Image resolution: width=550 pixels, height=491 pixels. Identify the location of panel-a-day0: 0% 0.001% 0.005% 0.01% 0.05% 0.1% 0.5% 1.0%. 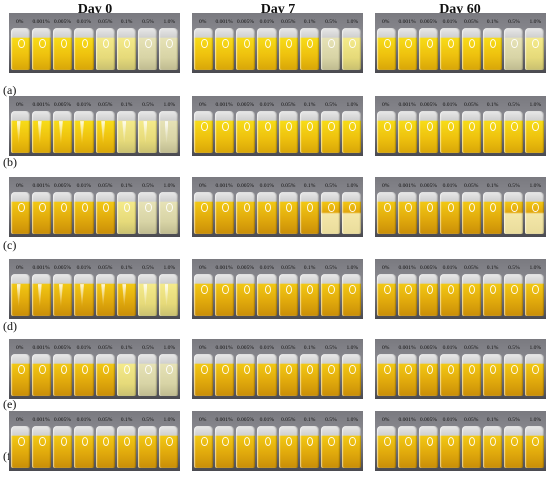
(94, 43).